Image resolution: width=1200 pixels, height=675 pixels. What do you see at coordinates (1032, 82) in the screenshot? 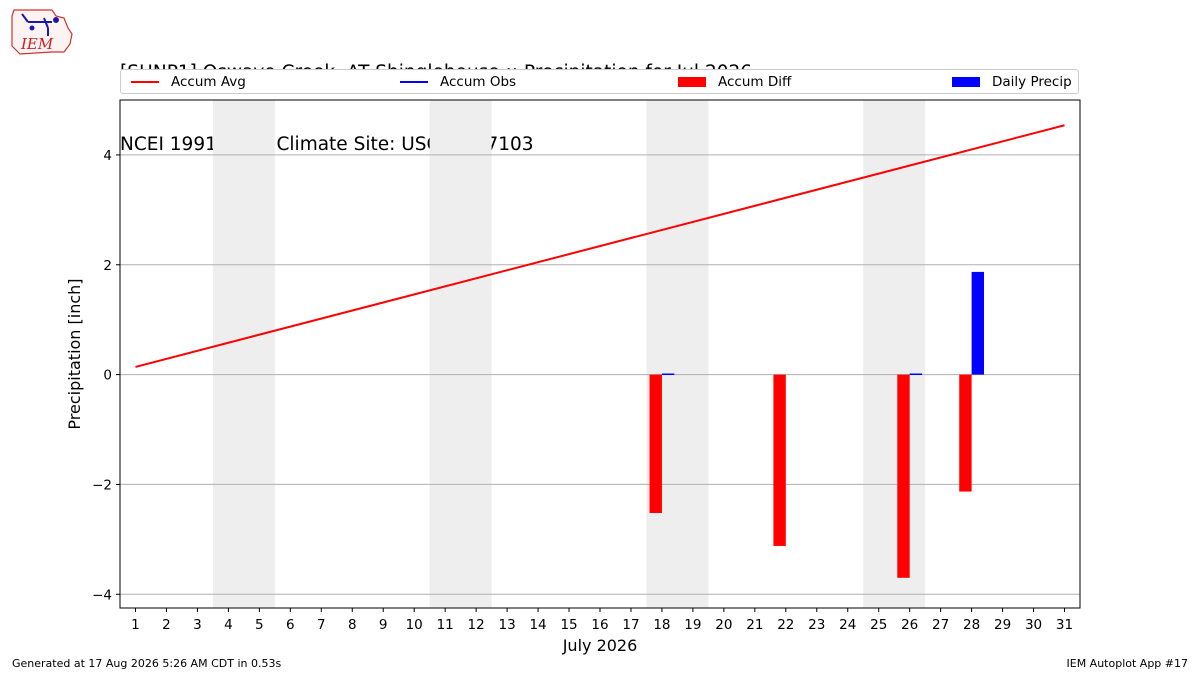
I see `legend-label-daily-precip: Daily Precip` at bounding box center [1032, 82].